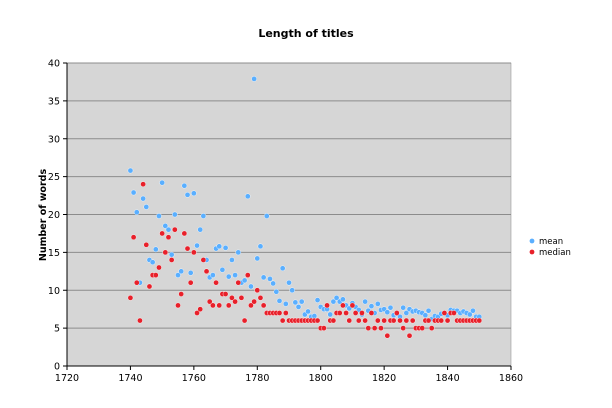  Describe the element at coordinates (54, 177) in the screenshot. I see `y-tick-label: 25` at that location.